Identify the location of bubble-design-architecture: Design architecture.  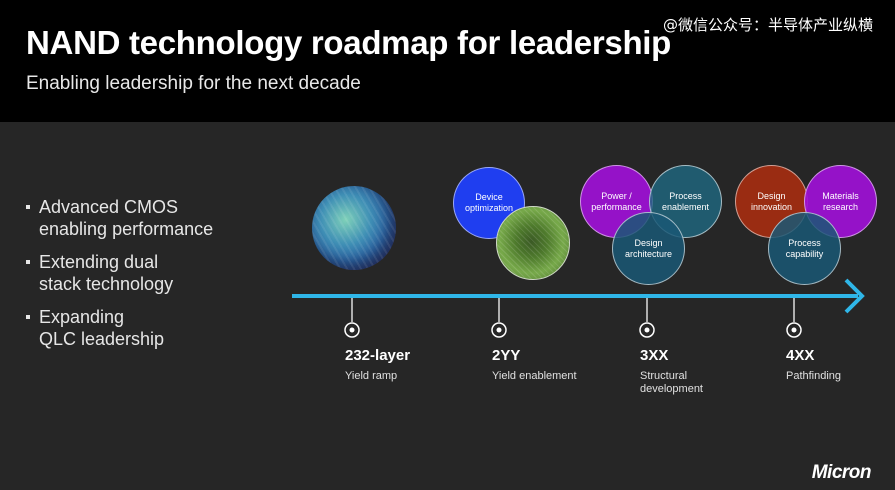
(648, 248).